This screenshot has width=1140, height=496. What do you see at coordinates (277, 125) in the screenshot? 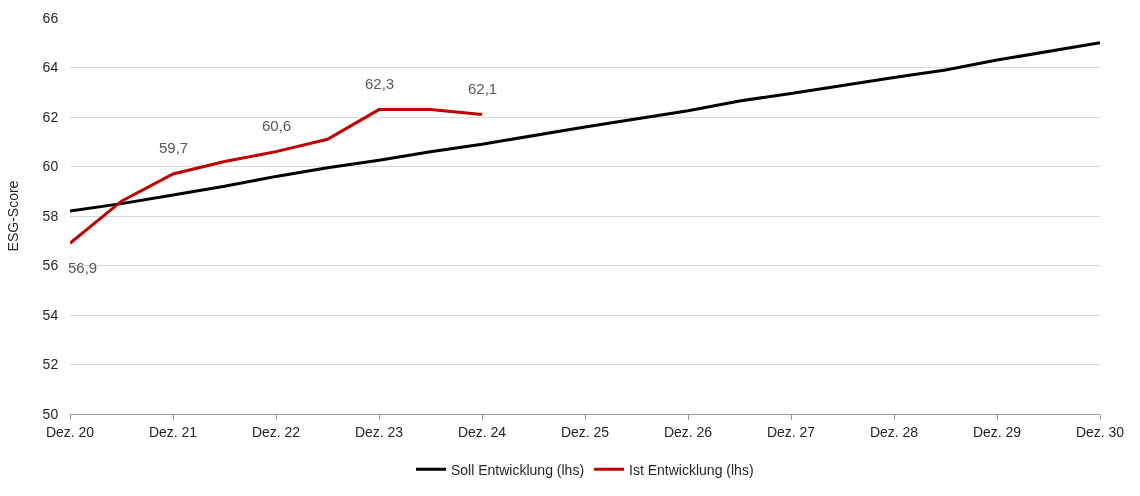
I see `annotation: 60,6` at bounding box center [277, 125].